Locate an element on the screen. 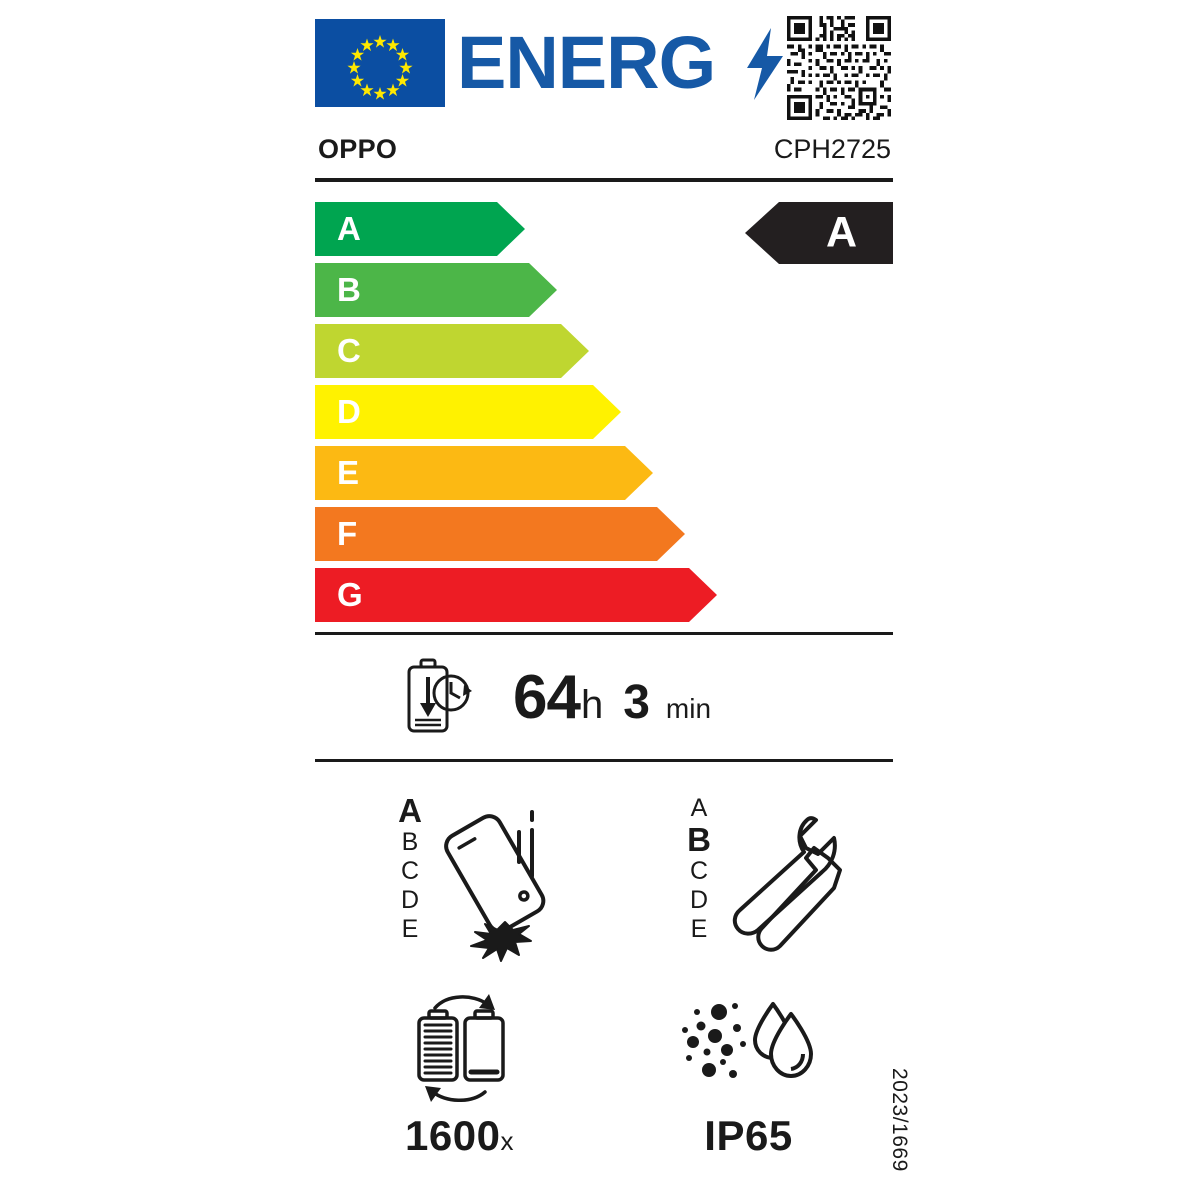  drop-resistance-cell: A B C D E is located at coordinates (459, 880).